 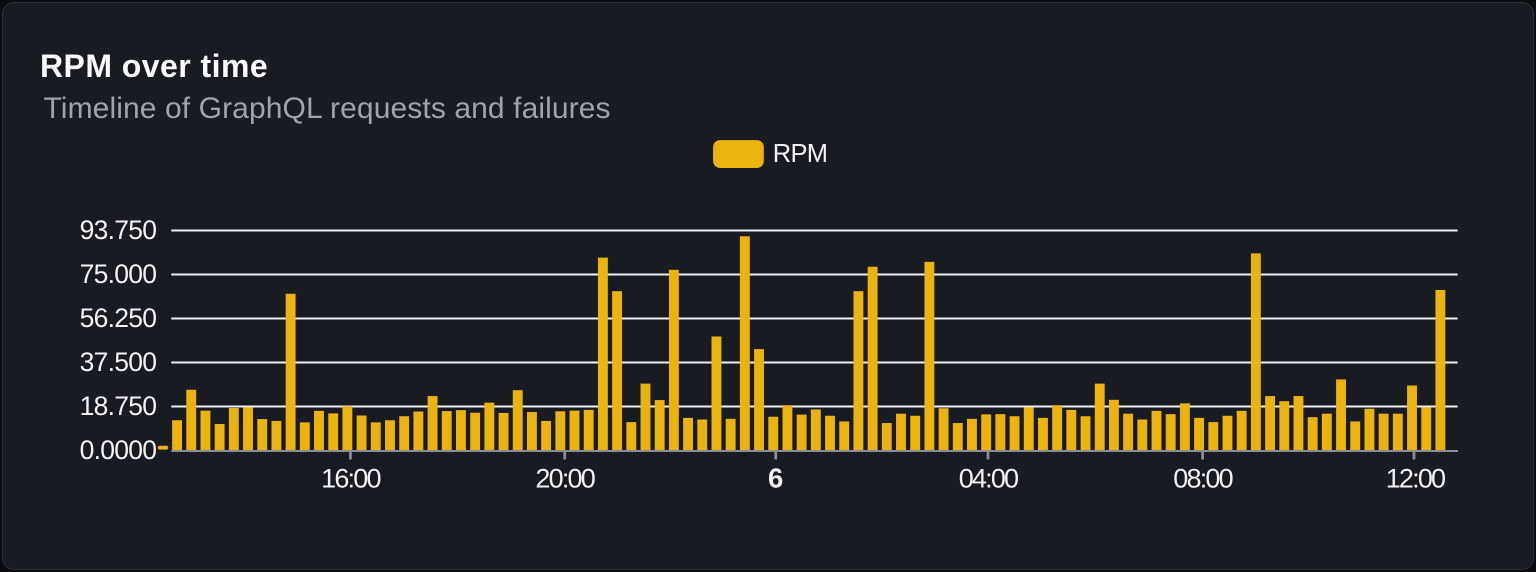 What do you see at coordinates (1202, 478) in the screenshot?
I see `svg-text: 08:00` at bounding box center [1202, 478].